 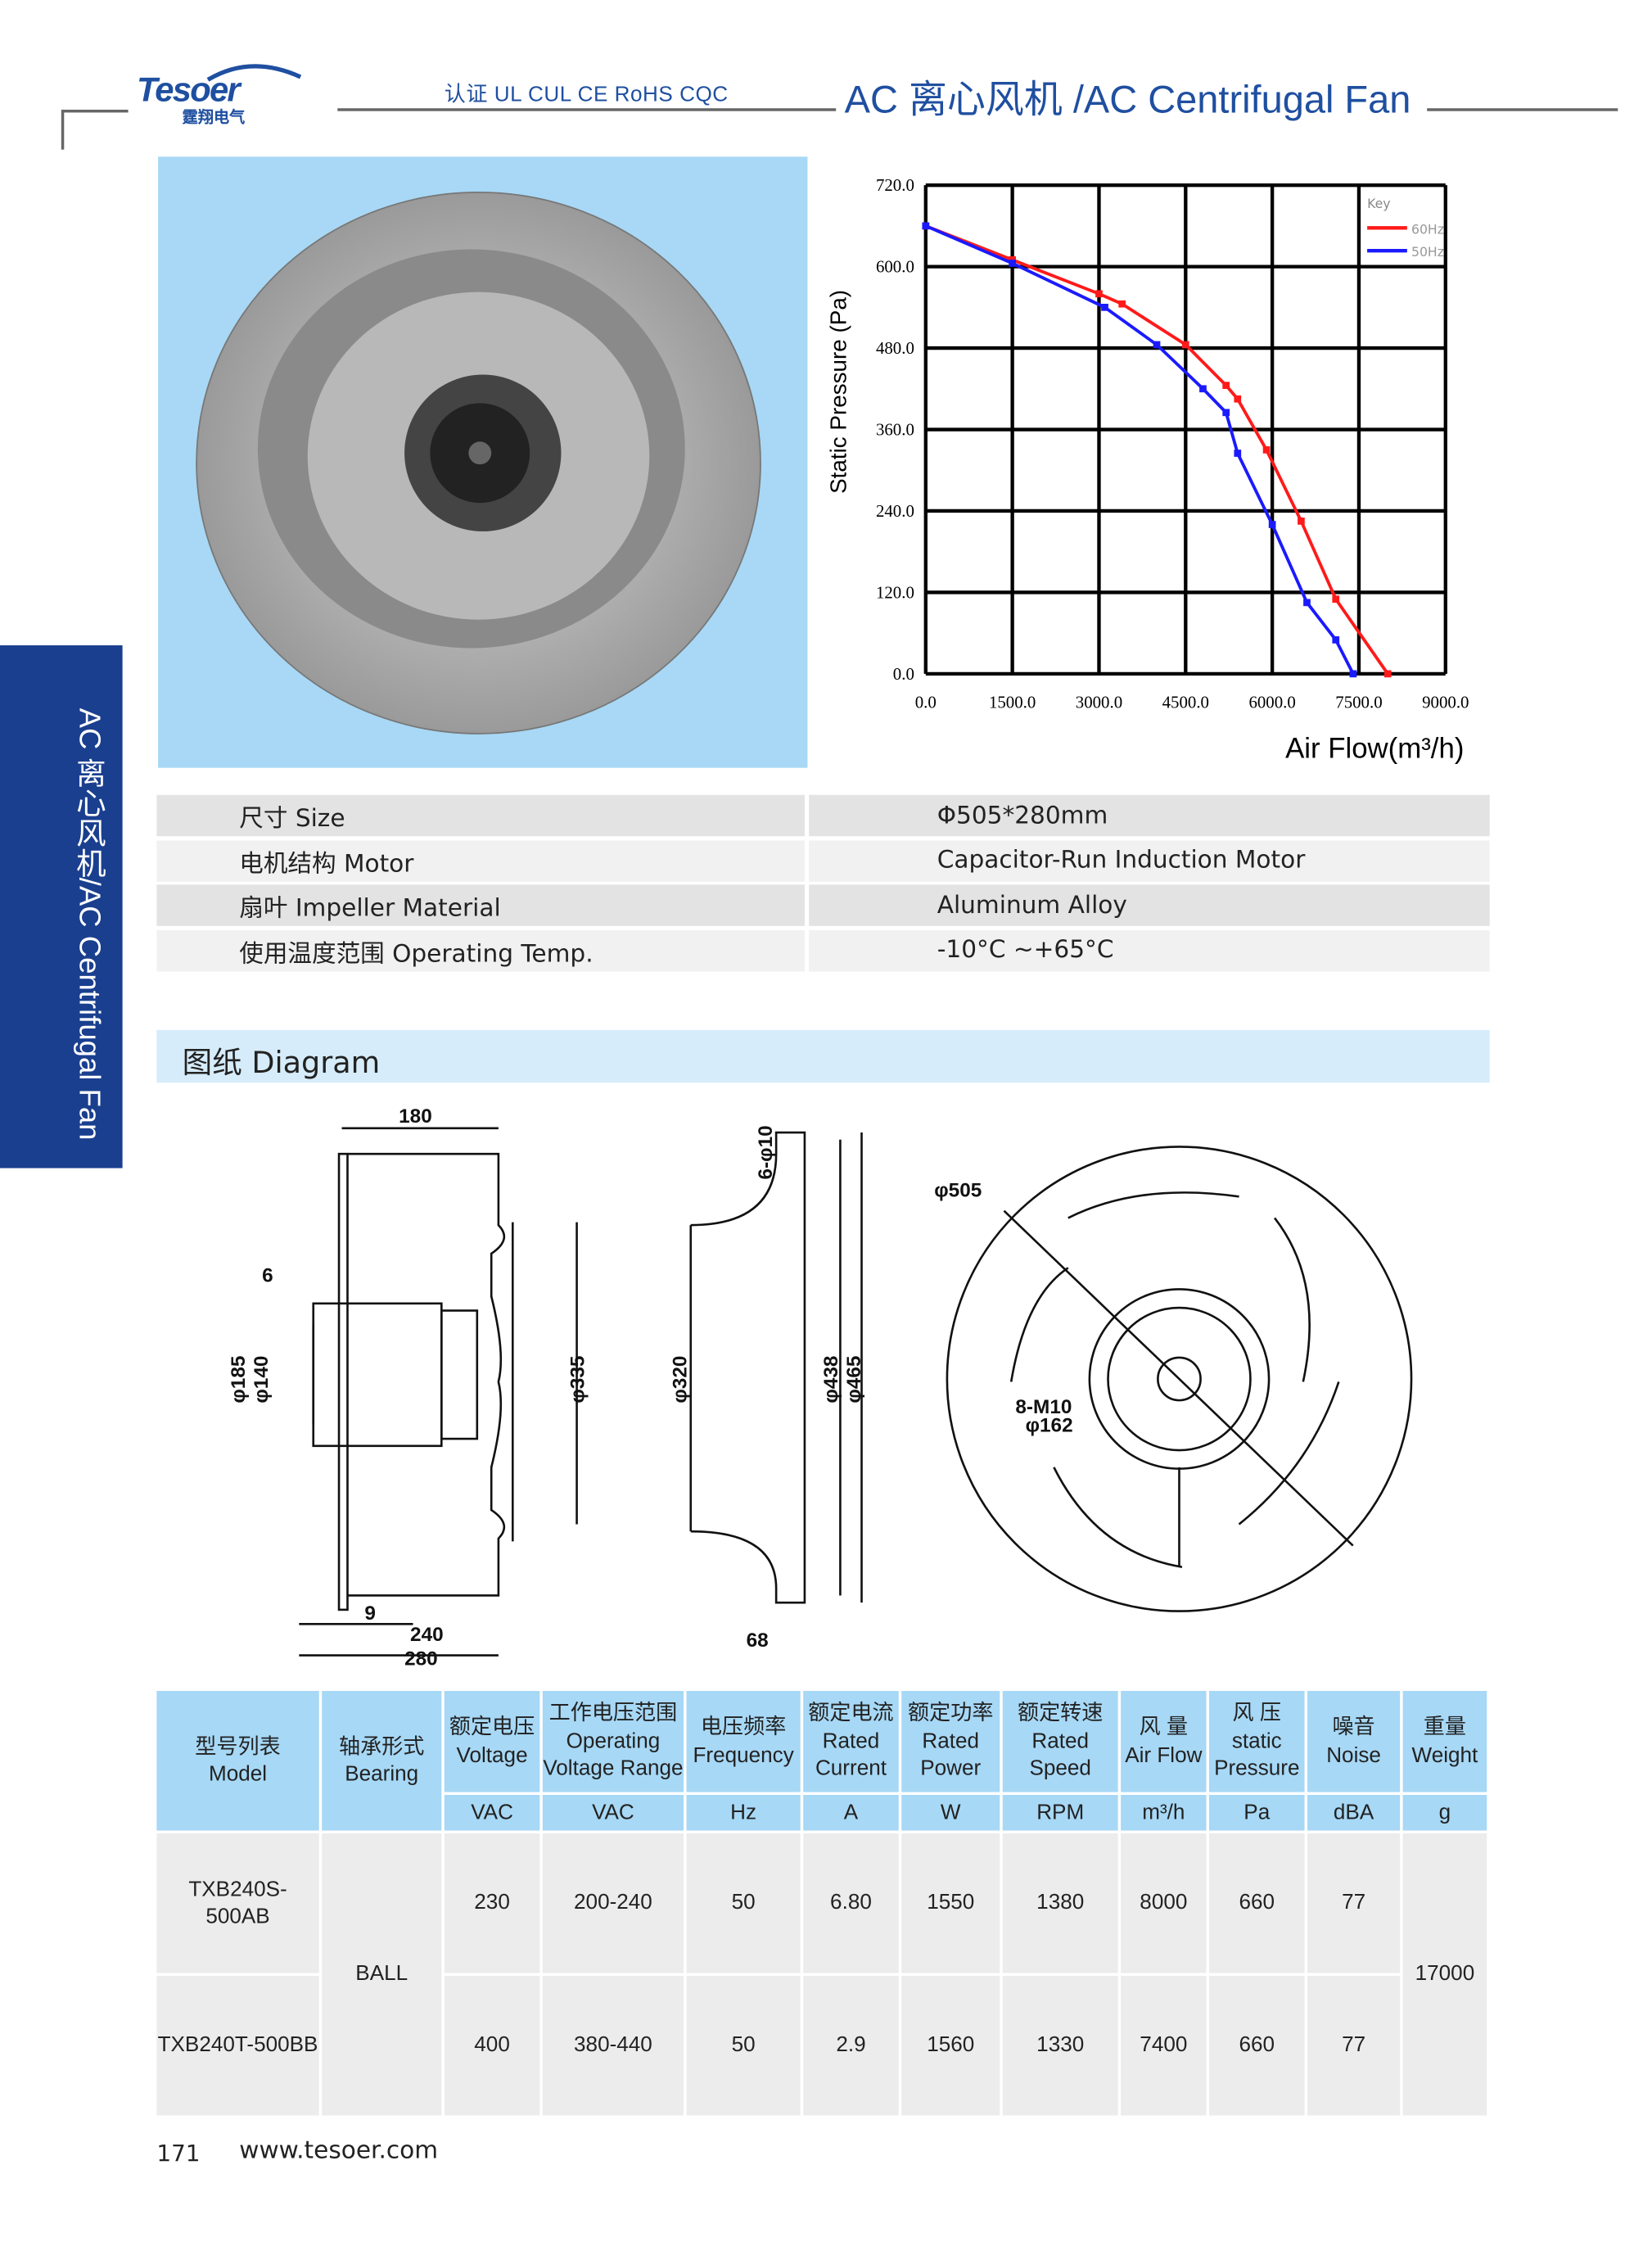 What do you see at coordinates (950, 2045) in the screenshot?
I see `cell-power: 1560` at bounding box center [950, 2045].